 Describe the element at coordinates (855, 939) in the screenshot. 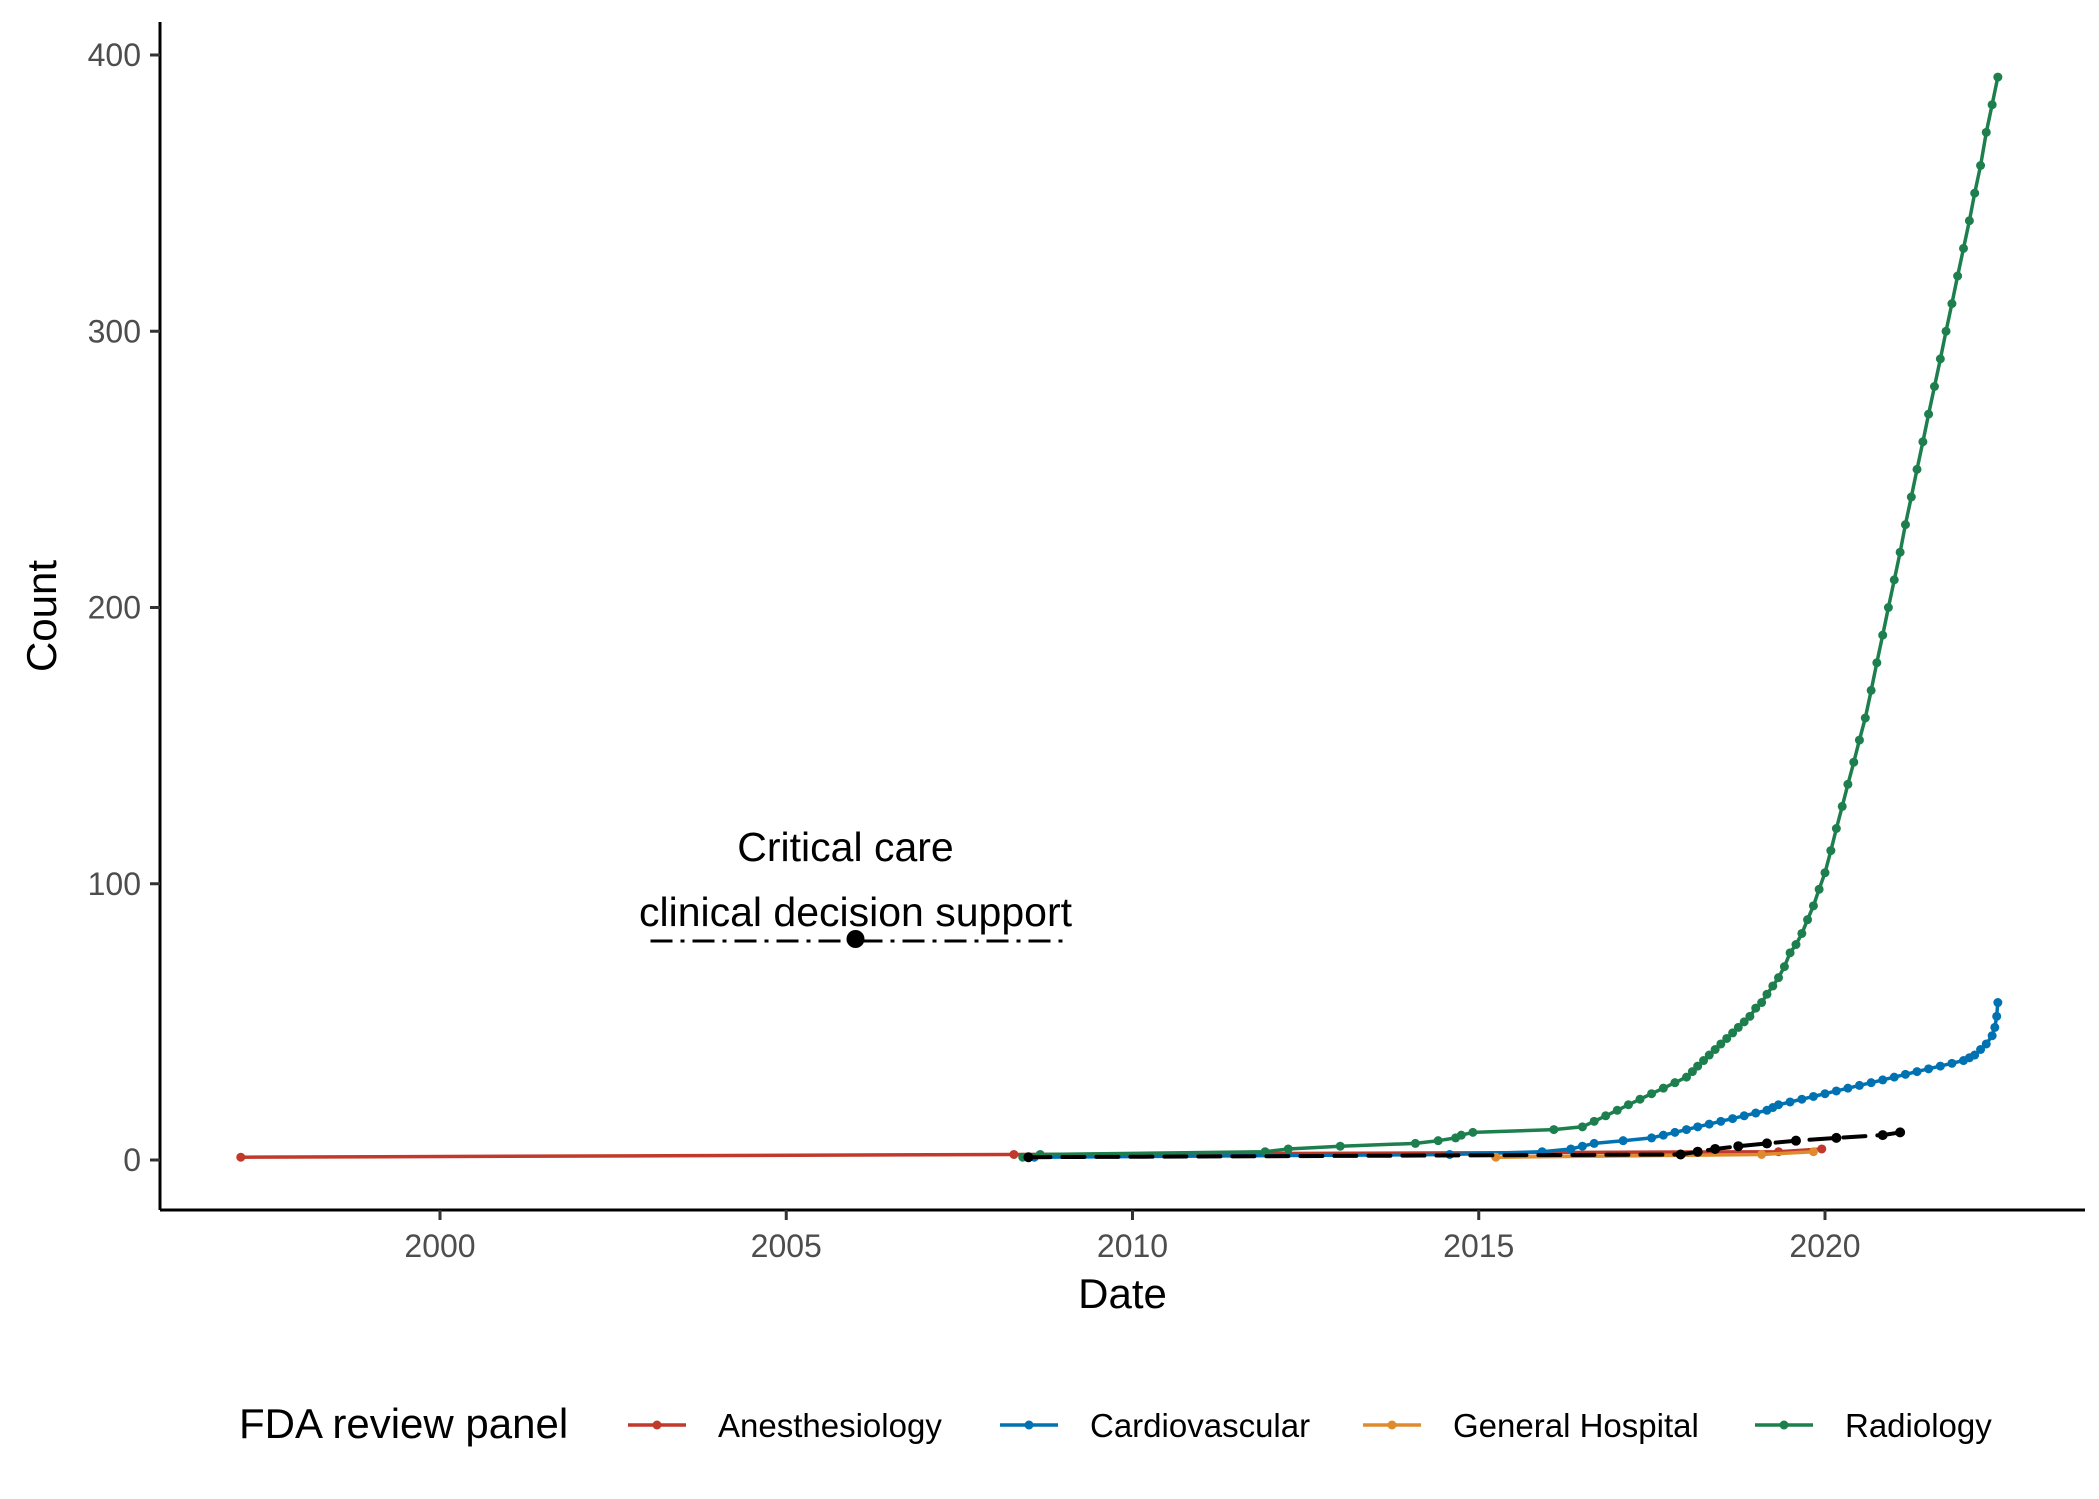

I see `annotation-point` at that location.